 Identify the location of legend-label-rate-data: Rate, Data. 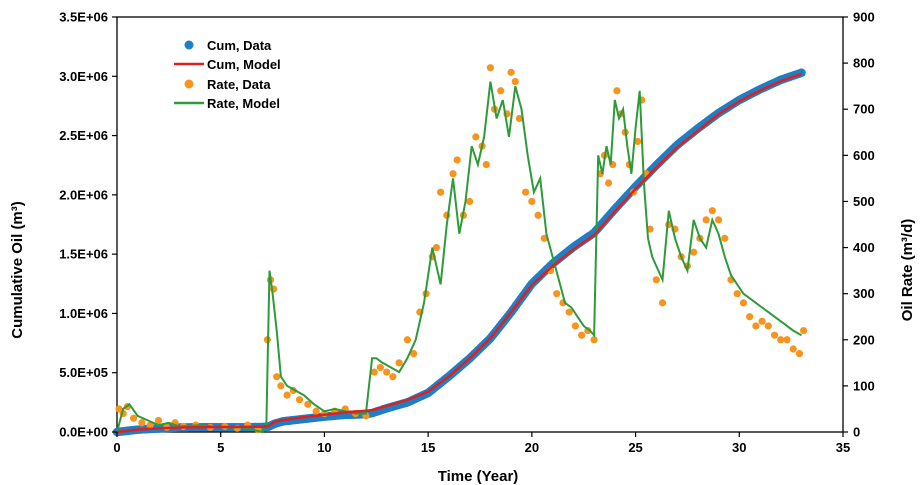
(239, 84).